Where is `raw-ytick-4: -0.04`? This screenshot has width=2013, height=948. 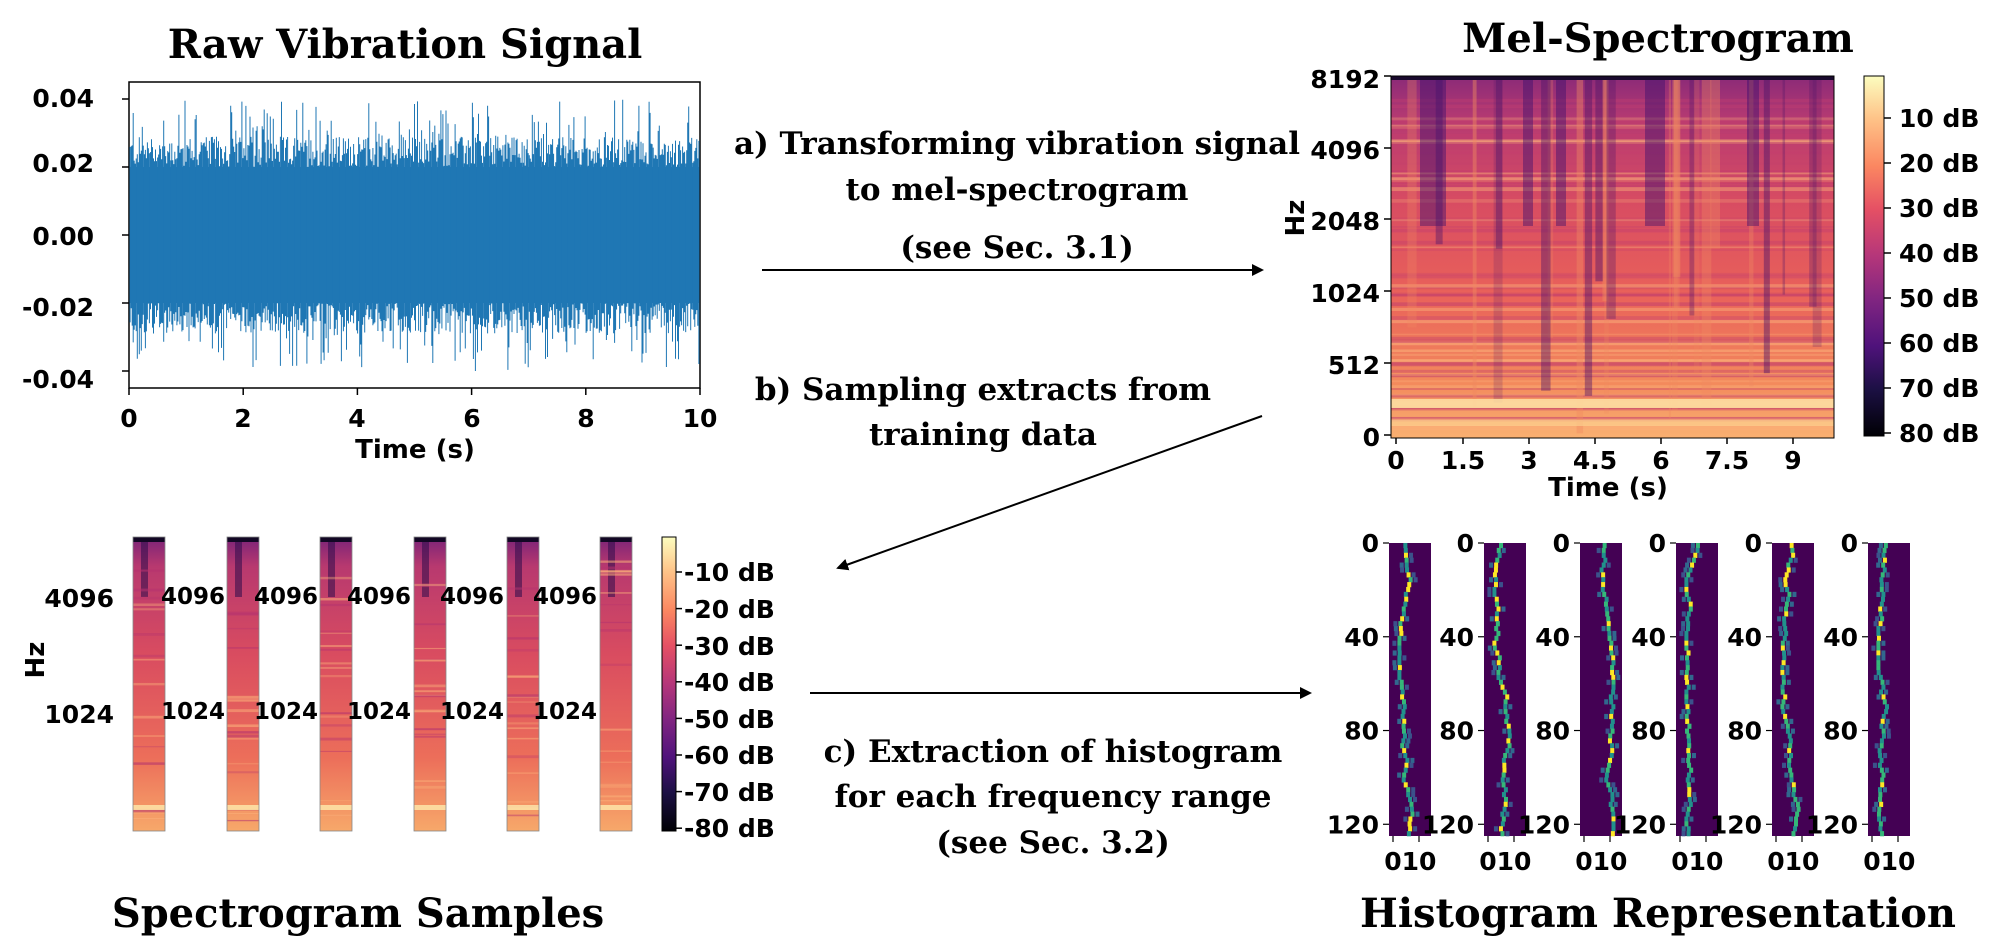 raw-ytick-4: -0.04 is located at coordinates (58, 379).